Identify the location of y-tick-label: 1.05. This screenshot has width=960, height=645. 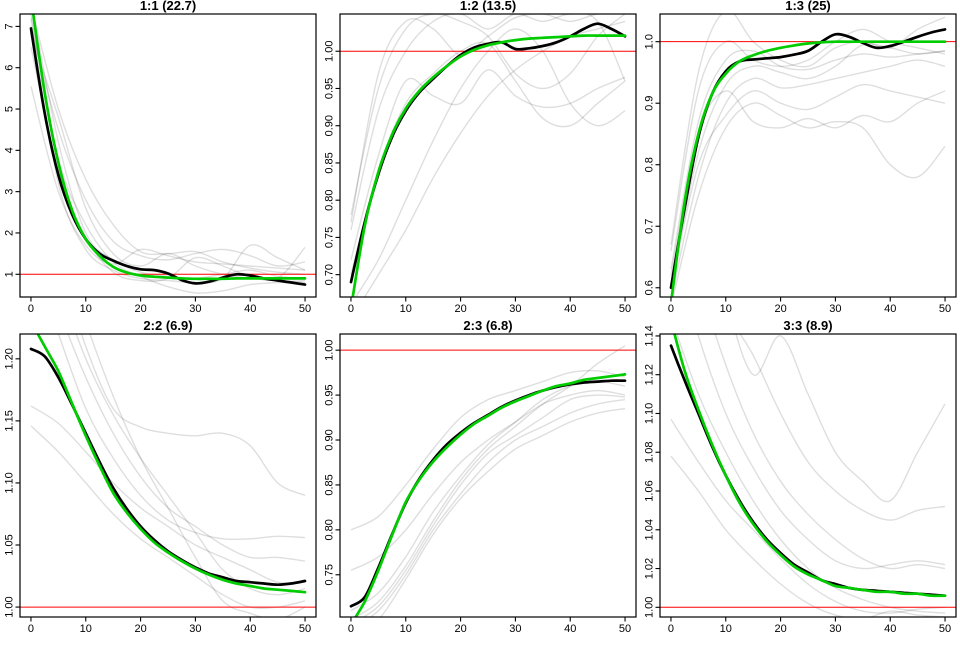
(10, 544).